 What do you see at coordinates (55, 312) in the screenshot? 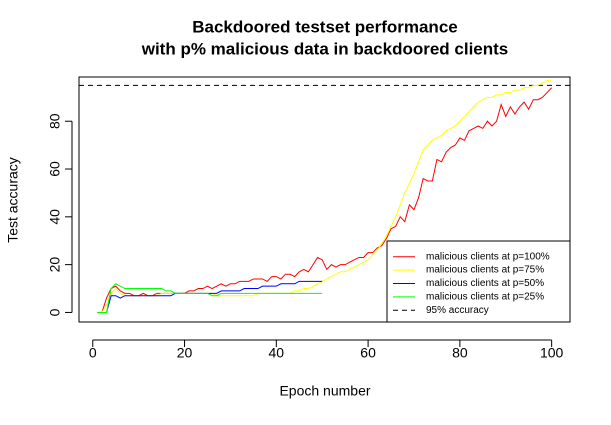
I see `y-tick-label: 0` at bounding box center [55, 312].